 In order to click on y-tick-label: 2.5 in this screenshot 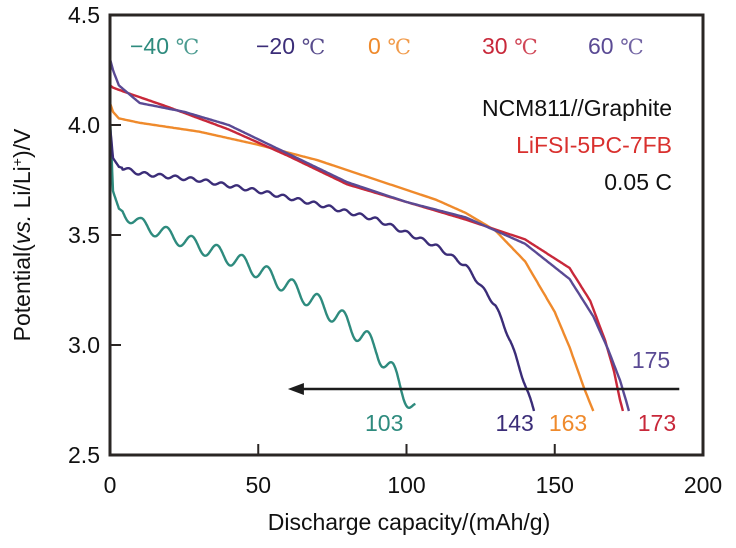, I will do `click(84, 455)`.